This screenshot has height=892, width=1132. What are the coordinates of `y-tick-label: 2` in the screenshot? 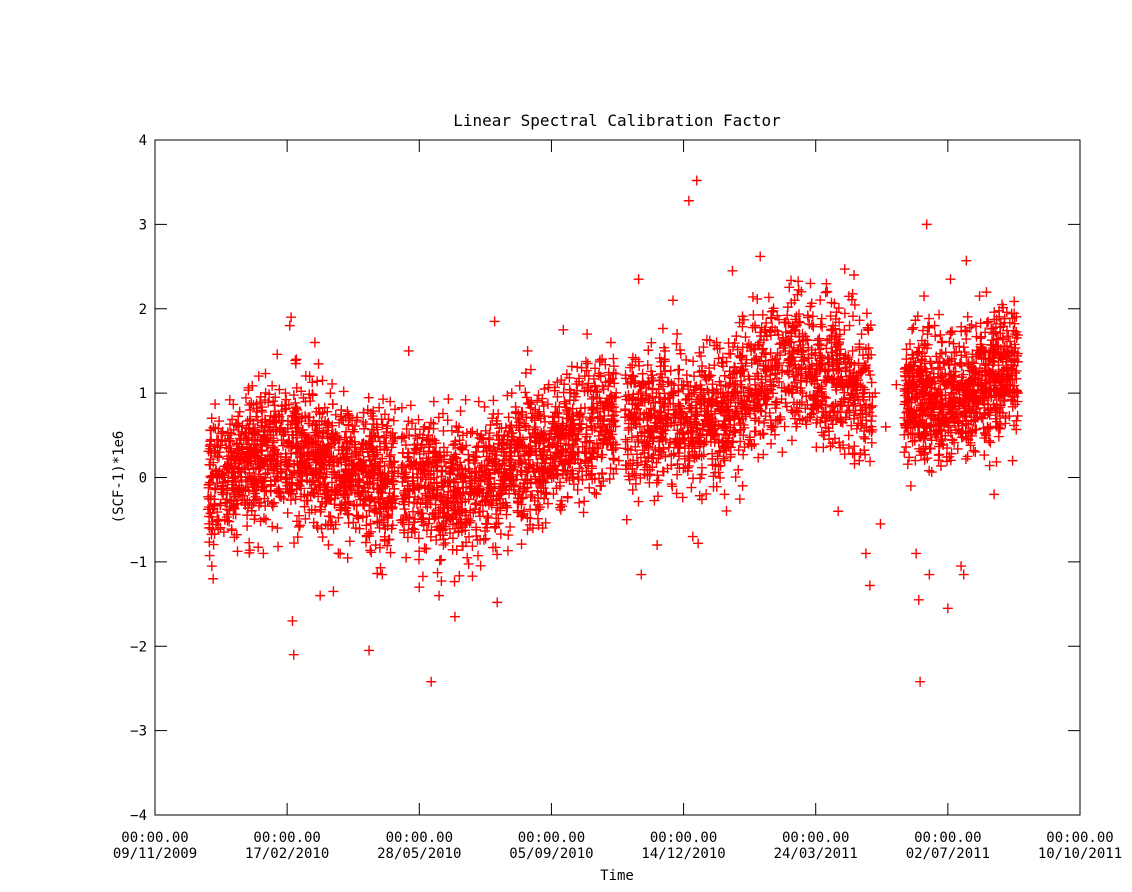 It's located at (143, 310).